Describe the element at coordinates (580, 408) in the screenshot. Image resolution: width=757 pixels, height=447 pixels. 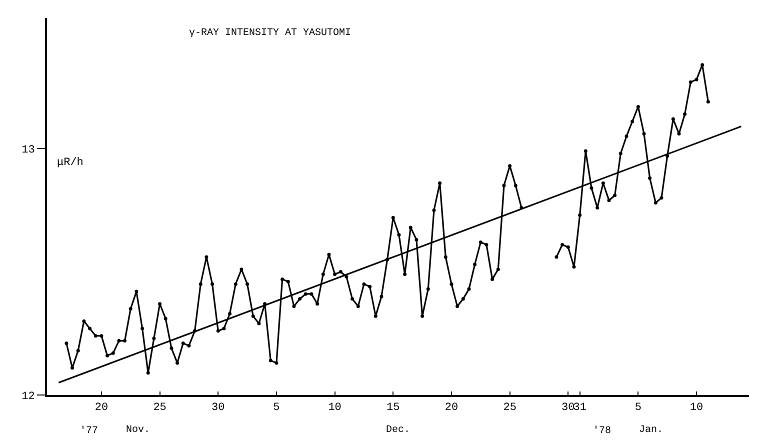
I see `x-tick-label: 31` at that location.